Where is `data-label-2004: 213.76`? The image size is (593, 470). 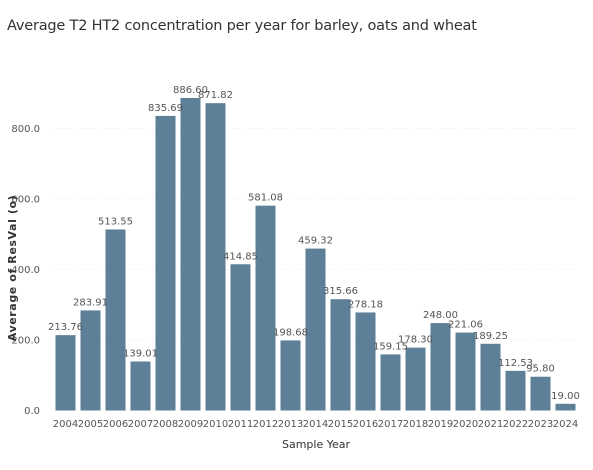 data-label-2004: 213.76 is located at coordinates (65, 327).